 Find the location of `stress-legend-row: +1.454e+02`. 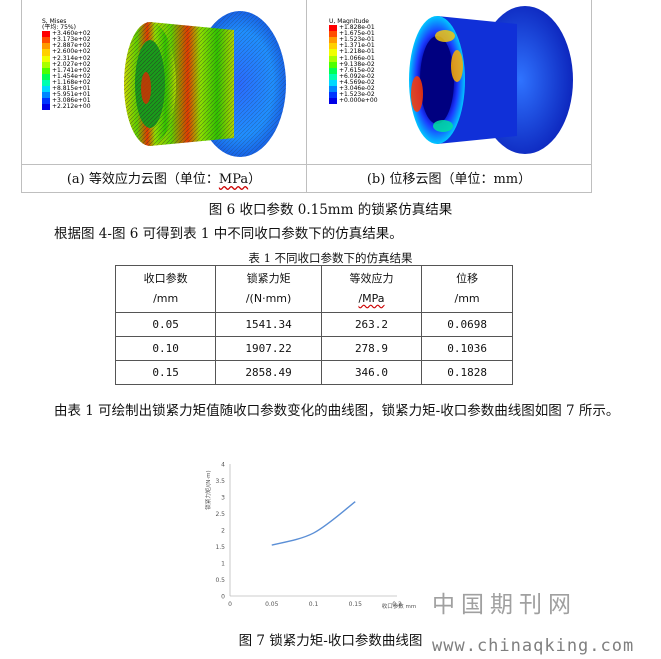

stress-legend-row: +1.454e+02 is located at coordinates (66, 76).